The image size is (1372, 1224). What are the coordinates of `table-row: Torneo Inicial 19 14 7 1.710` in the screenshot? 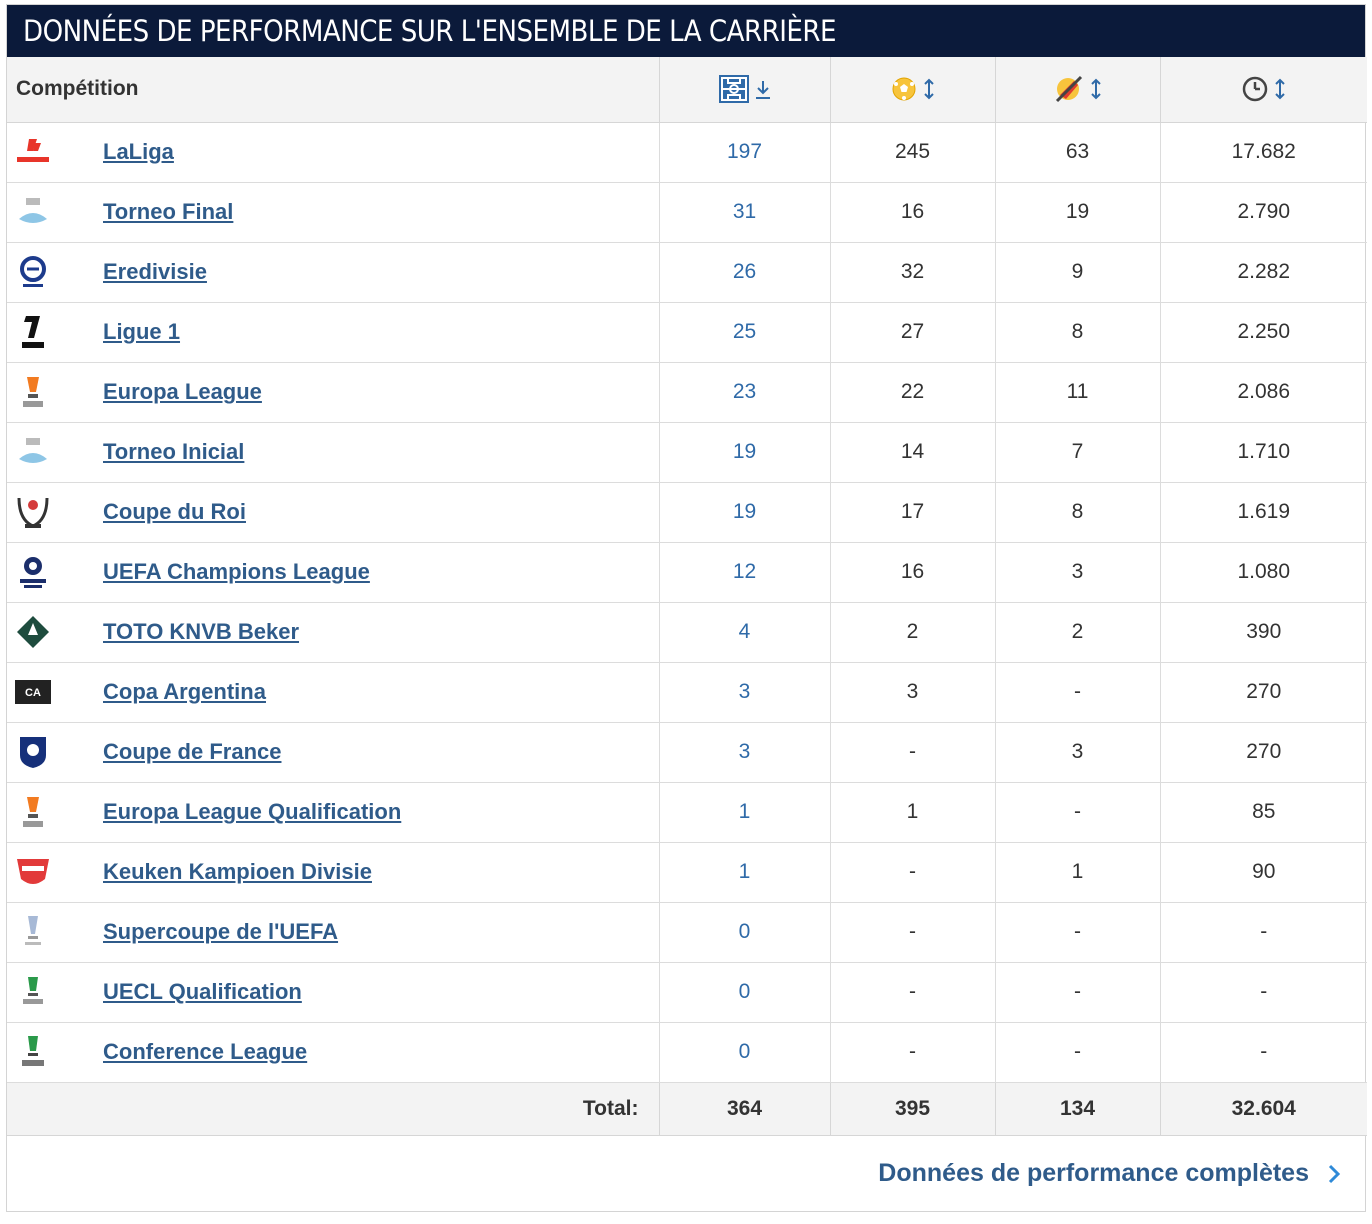 It's located at (687, 452).